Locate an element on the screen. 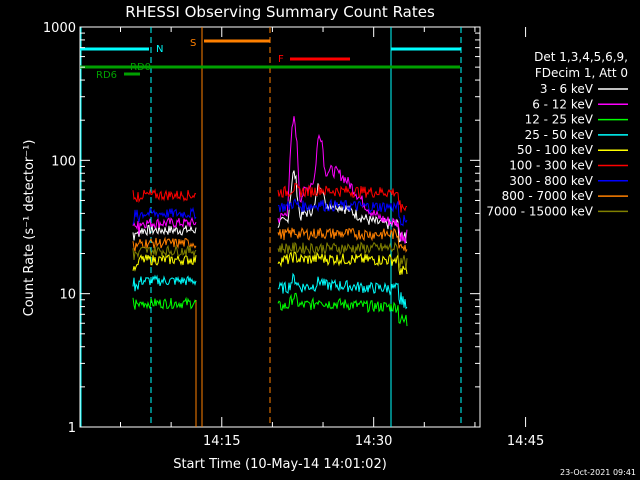  legend-header-line-1: Det 1,3,4,5,6,9, is located at coordinates (581, 57).